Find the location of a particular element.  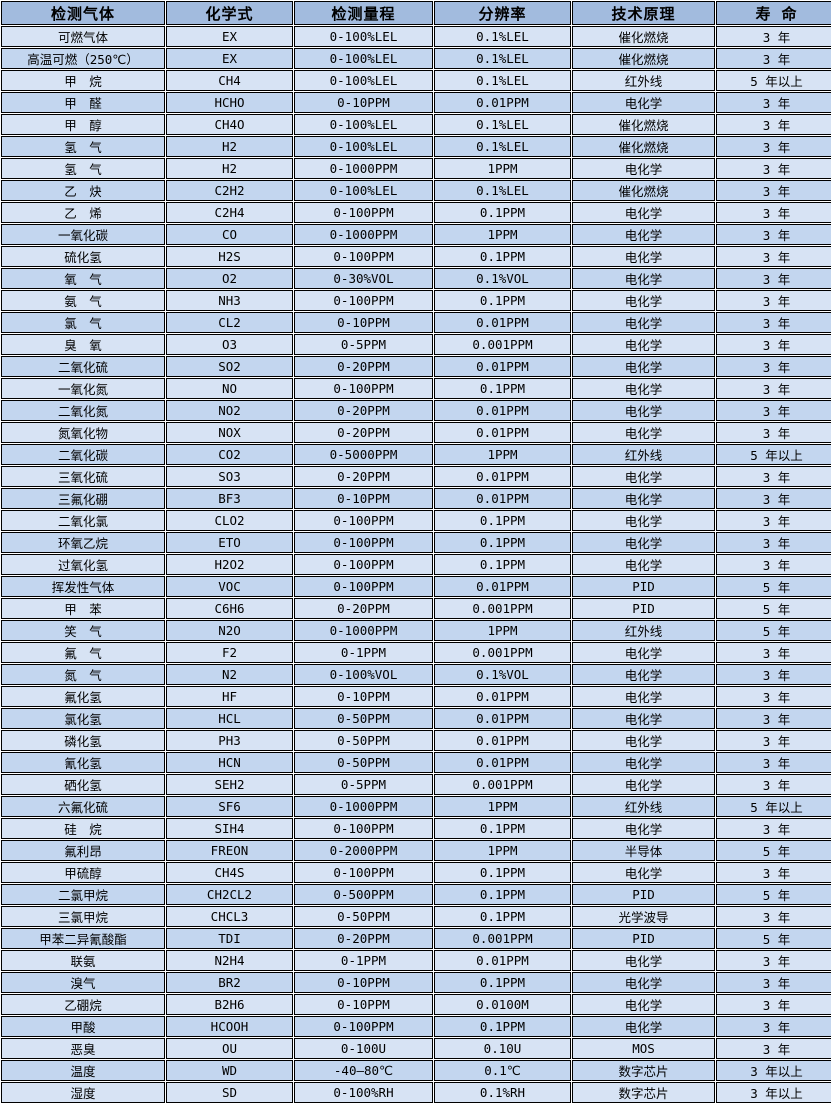

cell-gas: 三氟化硼 is located at coordinates (83, 498).